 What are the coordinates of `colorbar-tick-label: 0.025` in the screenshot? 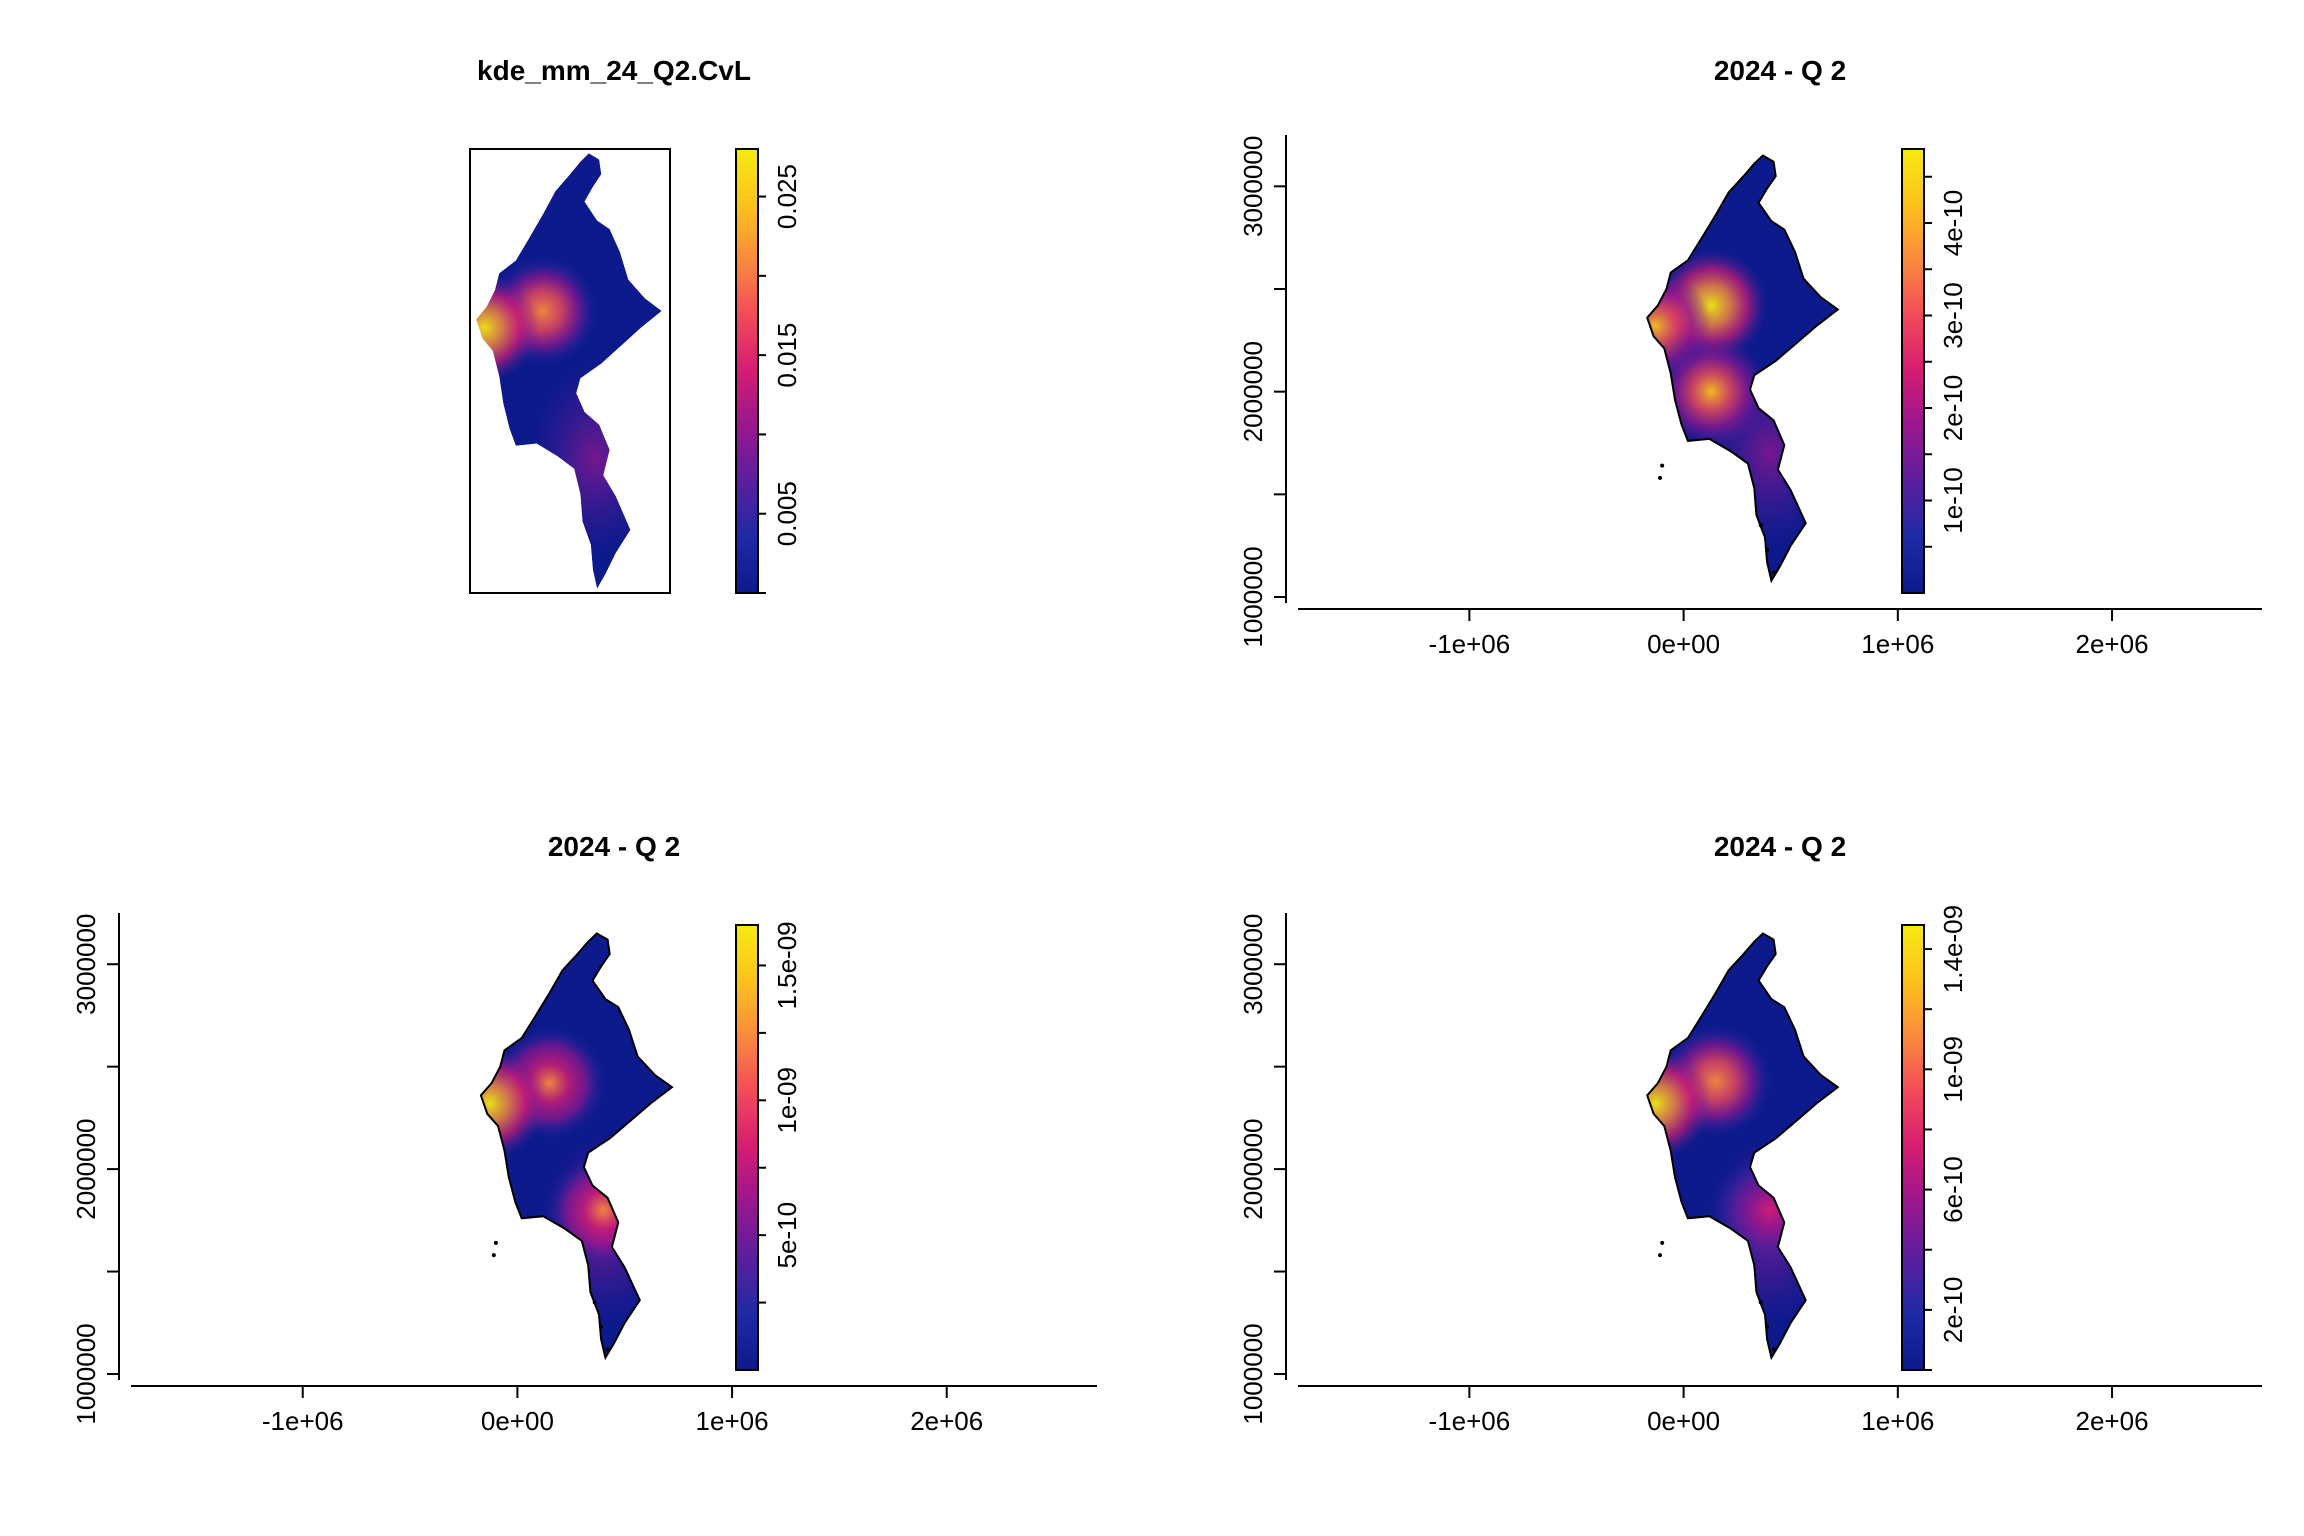 It's located at (787, 196).